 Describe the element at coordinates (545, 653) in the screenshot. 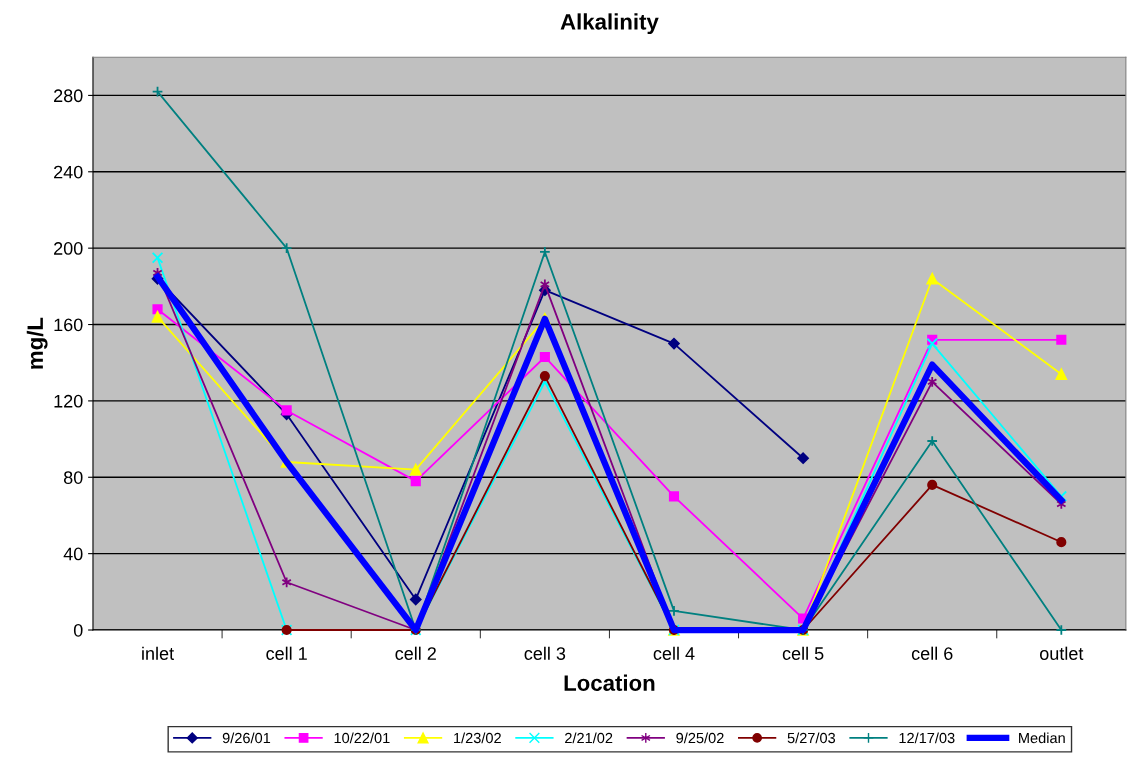

I see `x-tick-label: cell 3` at that location.